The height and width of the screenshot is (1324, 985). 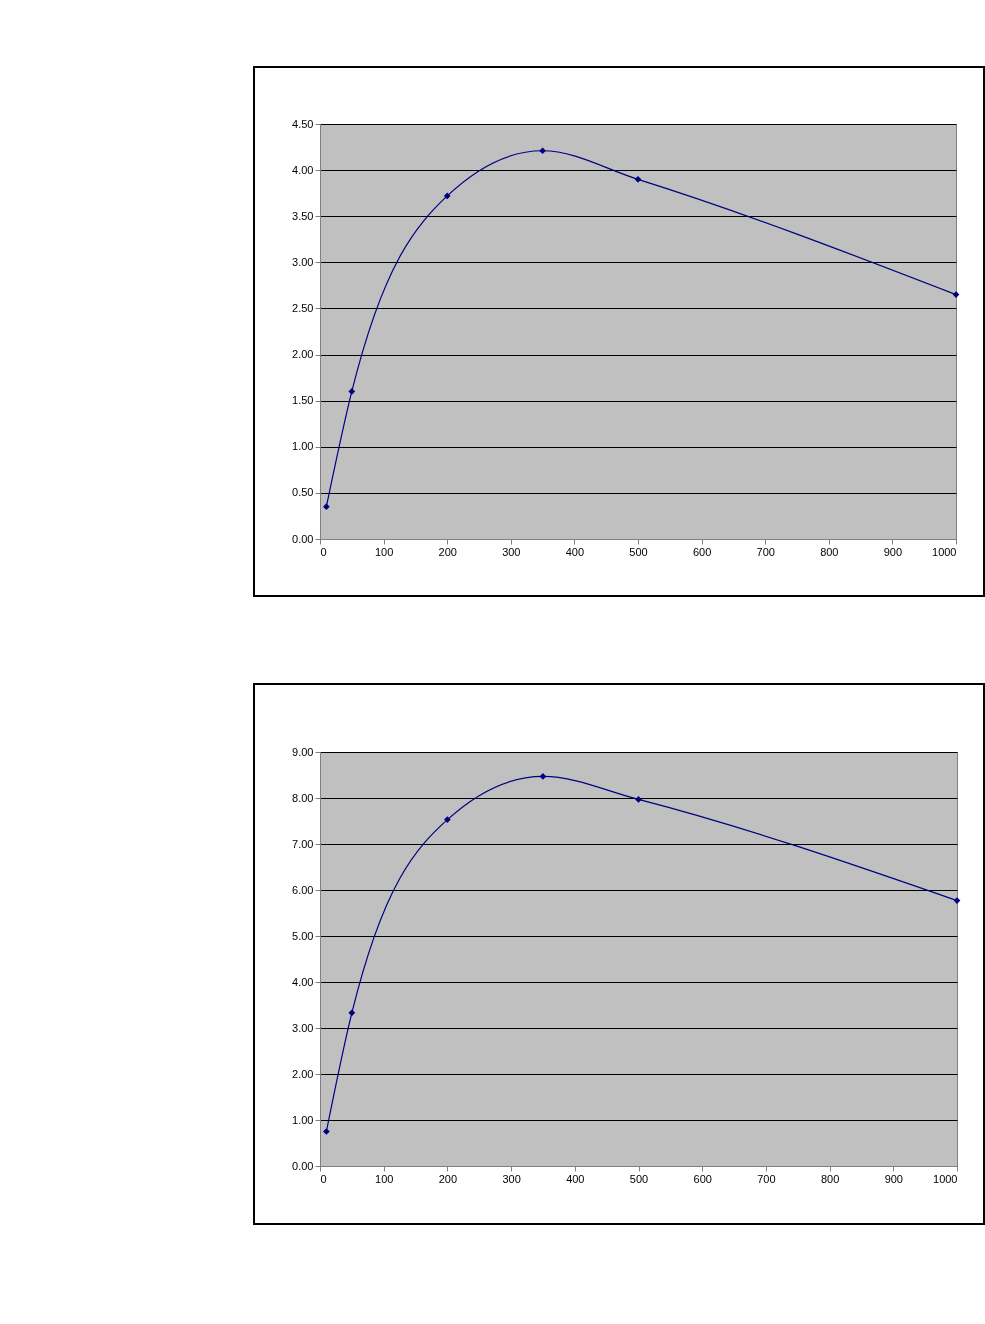 What do you see at coordinates (303, 215) in the screenshot?
I see `y-tick-label: 3.50` at bounding box center [303, 215].